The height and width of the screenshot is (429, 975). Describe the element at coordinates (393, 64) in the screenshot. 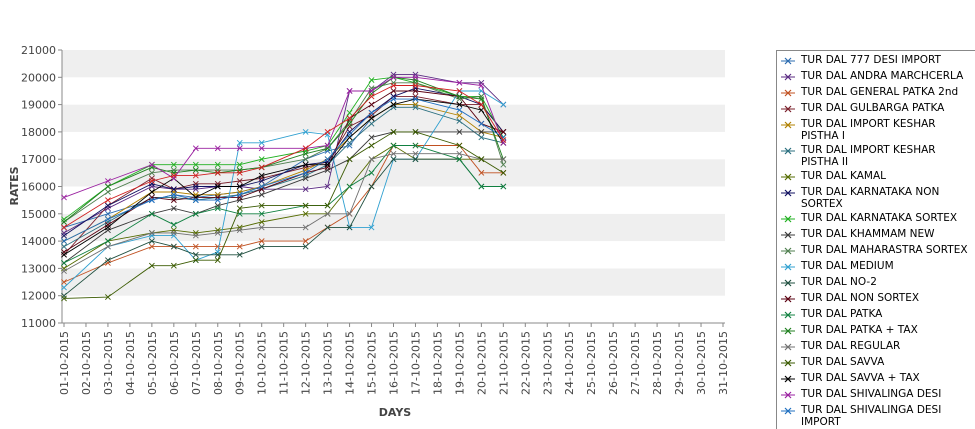

I see `grid-band` at that location.